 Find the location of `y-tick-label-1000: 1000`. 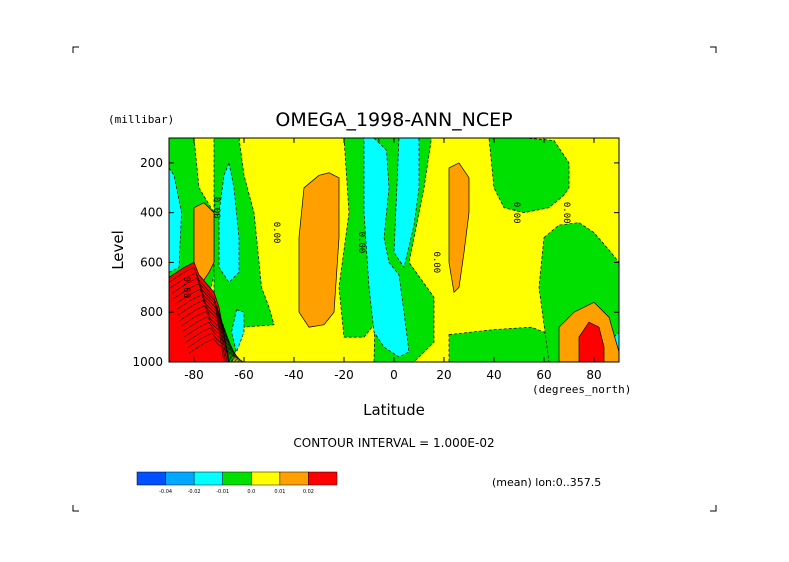

y-tick-label-1000: 1000 is located at coordinates (147, 362).